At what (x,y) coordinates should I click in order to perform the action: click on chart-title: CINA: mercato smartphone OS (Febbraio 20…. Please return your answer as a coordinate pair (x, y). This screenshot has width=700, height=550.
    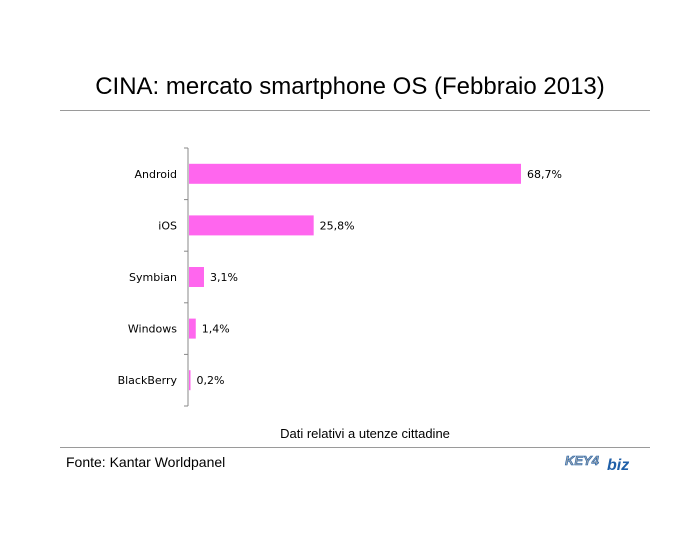
    Looking at the image, I should click on (350, 86).